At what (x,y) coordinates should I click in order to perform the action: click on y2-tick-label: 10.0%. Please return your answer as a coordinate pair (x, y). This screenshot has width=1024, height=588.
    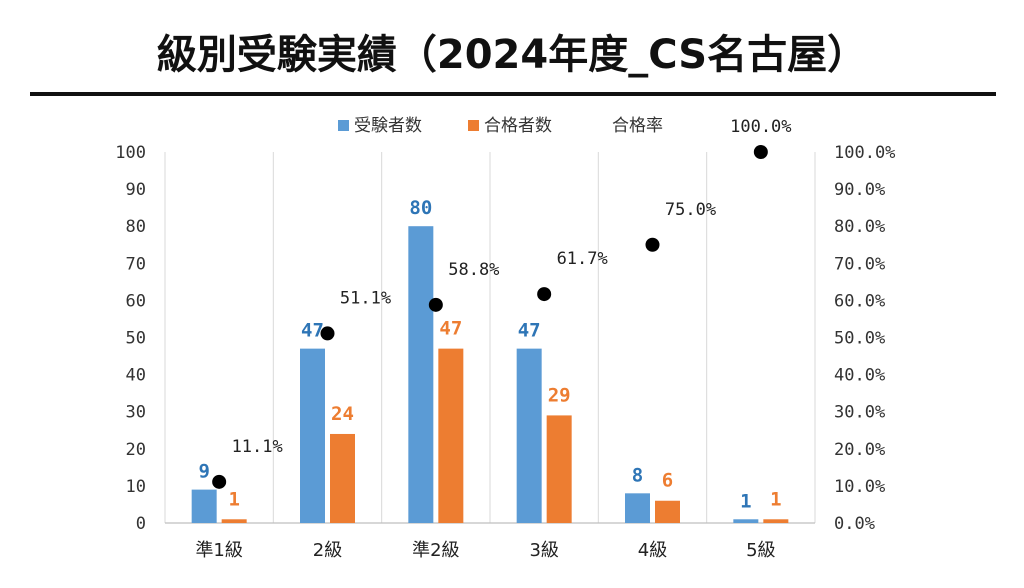
    Looking at the image, I should click on (859, 487).